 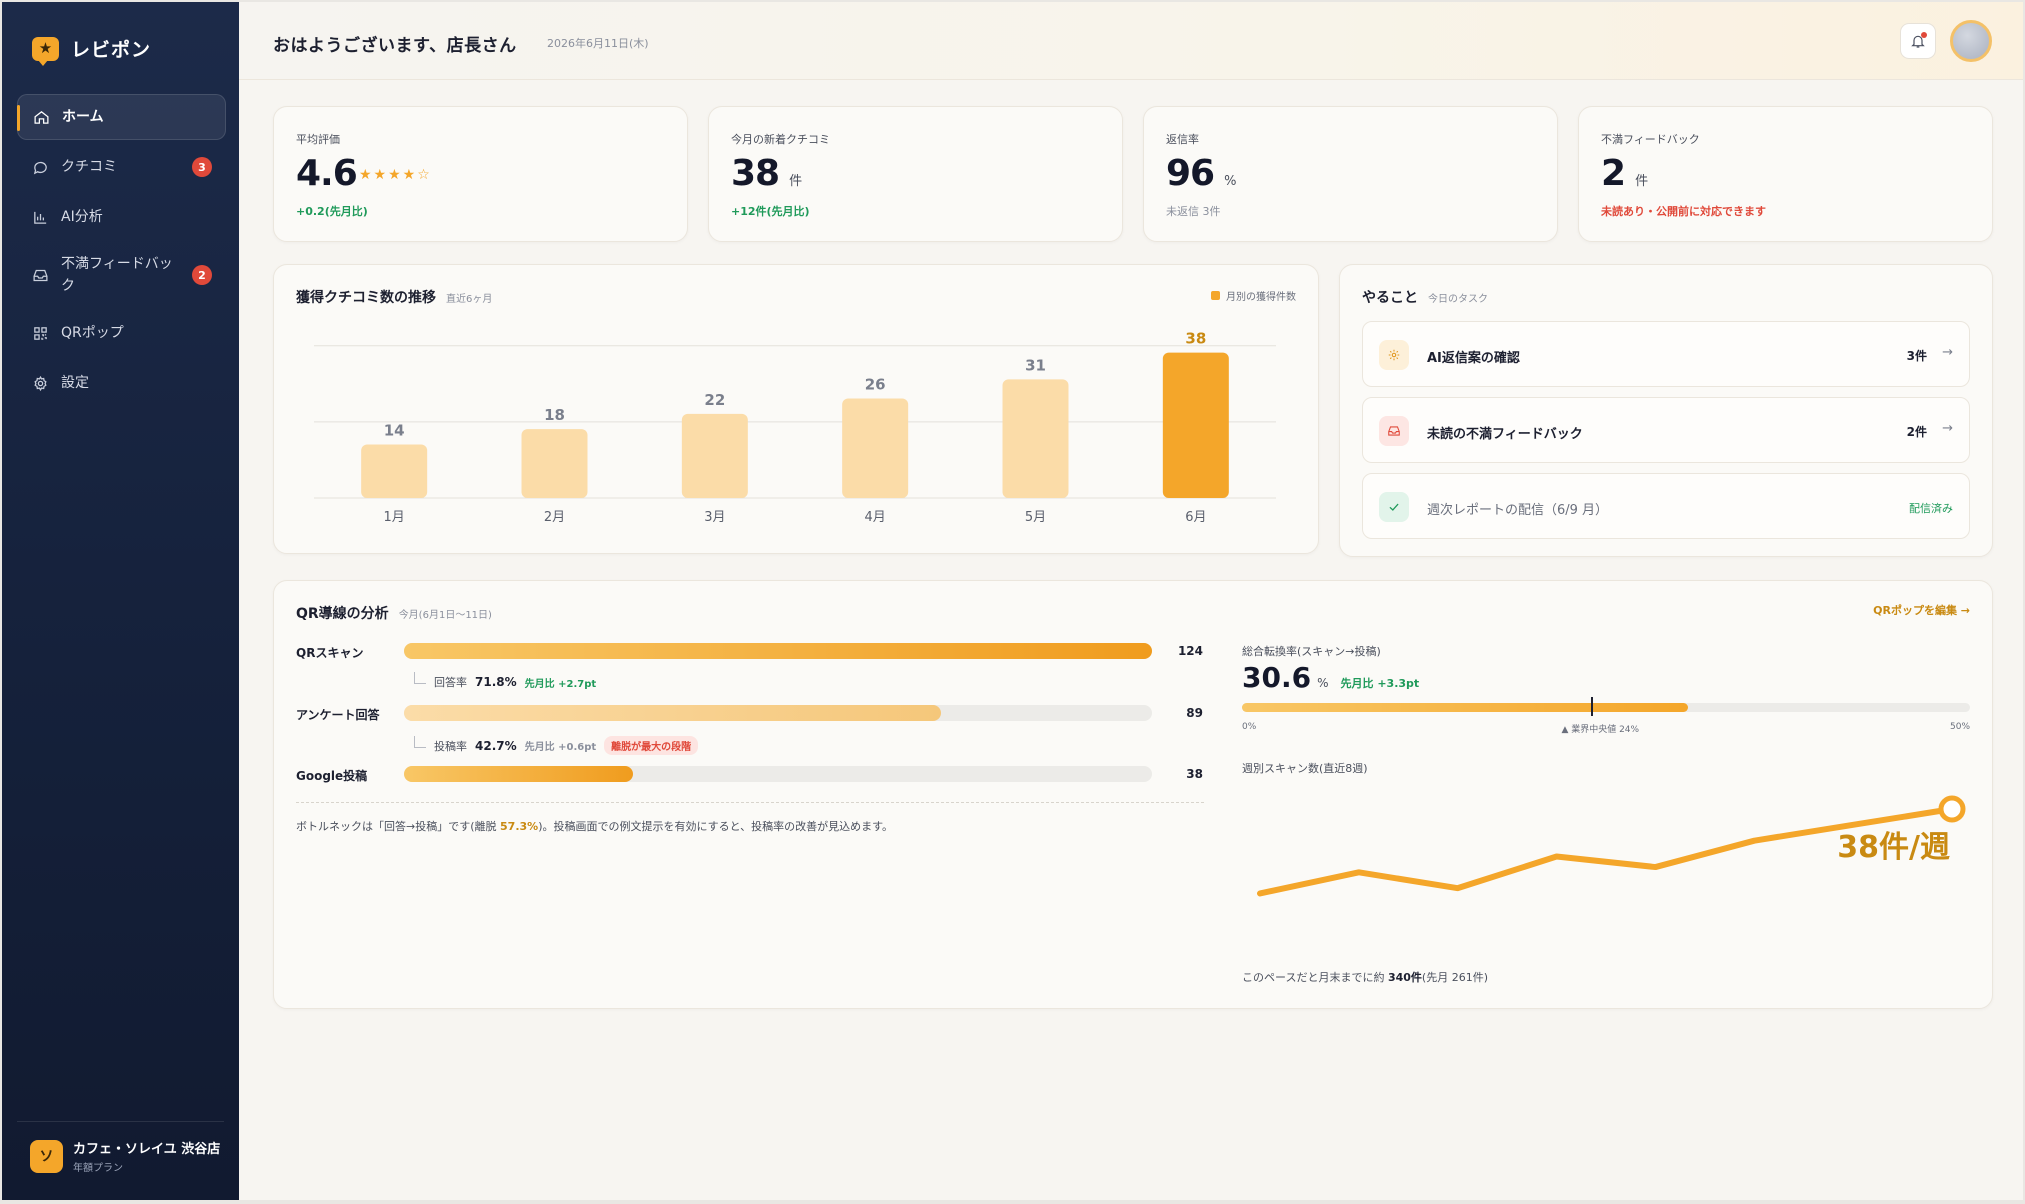 I want to click on sidebar-item-label: 不満フィードバック, so click(x=117, y=275).